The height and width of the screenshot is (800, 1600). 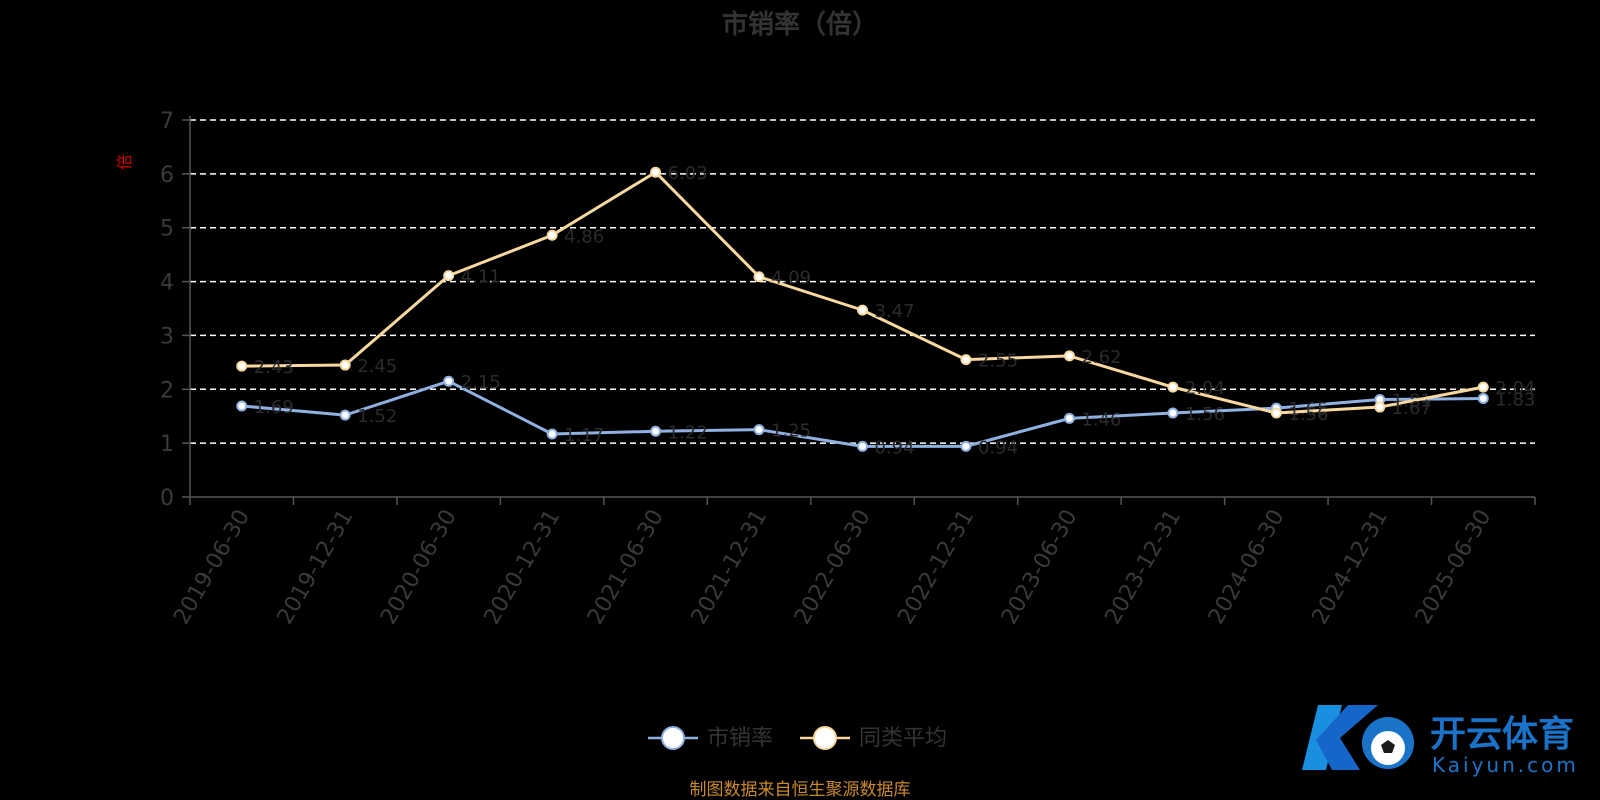 I want to click on data-label: 2.15, so click(x=481, y=382).